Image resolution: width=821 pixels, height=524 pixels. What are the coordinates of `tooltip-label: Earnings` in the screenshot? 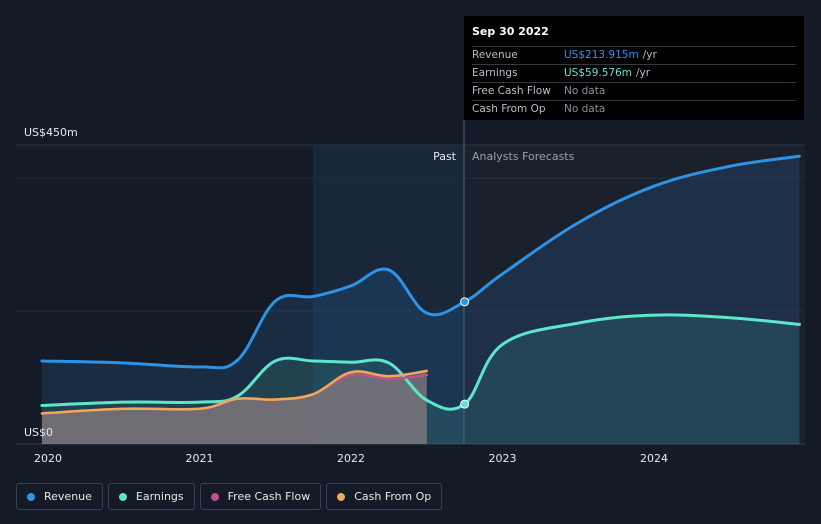 It's located at (495, 73).